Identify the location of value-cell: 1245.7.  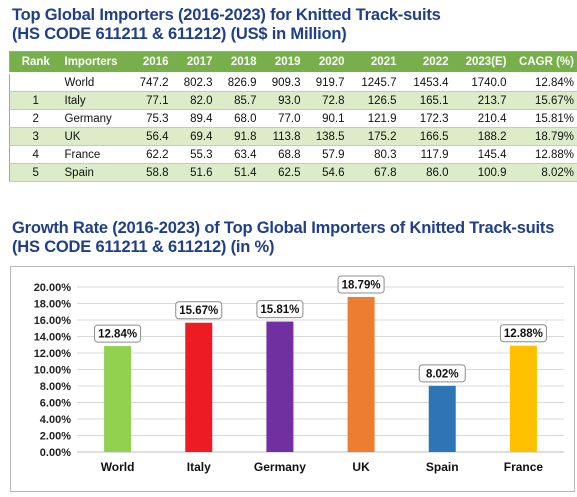
(373, 82).